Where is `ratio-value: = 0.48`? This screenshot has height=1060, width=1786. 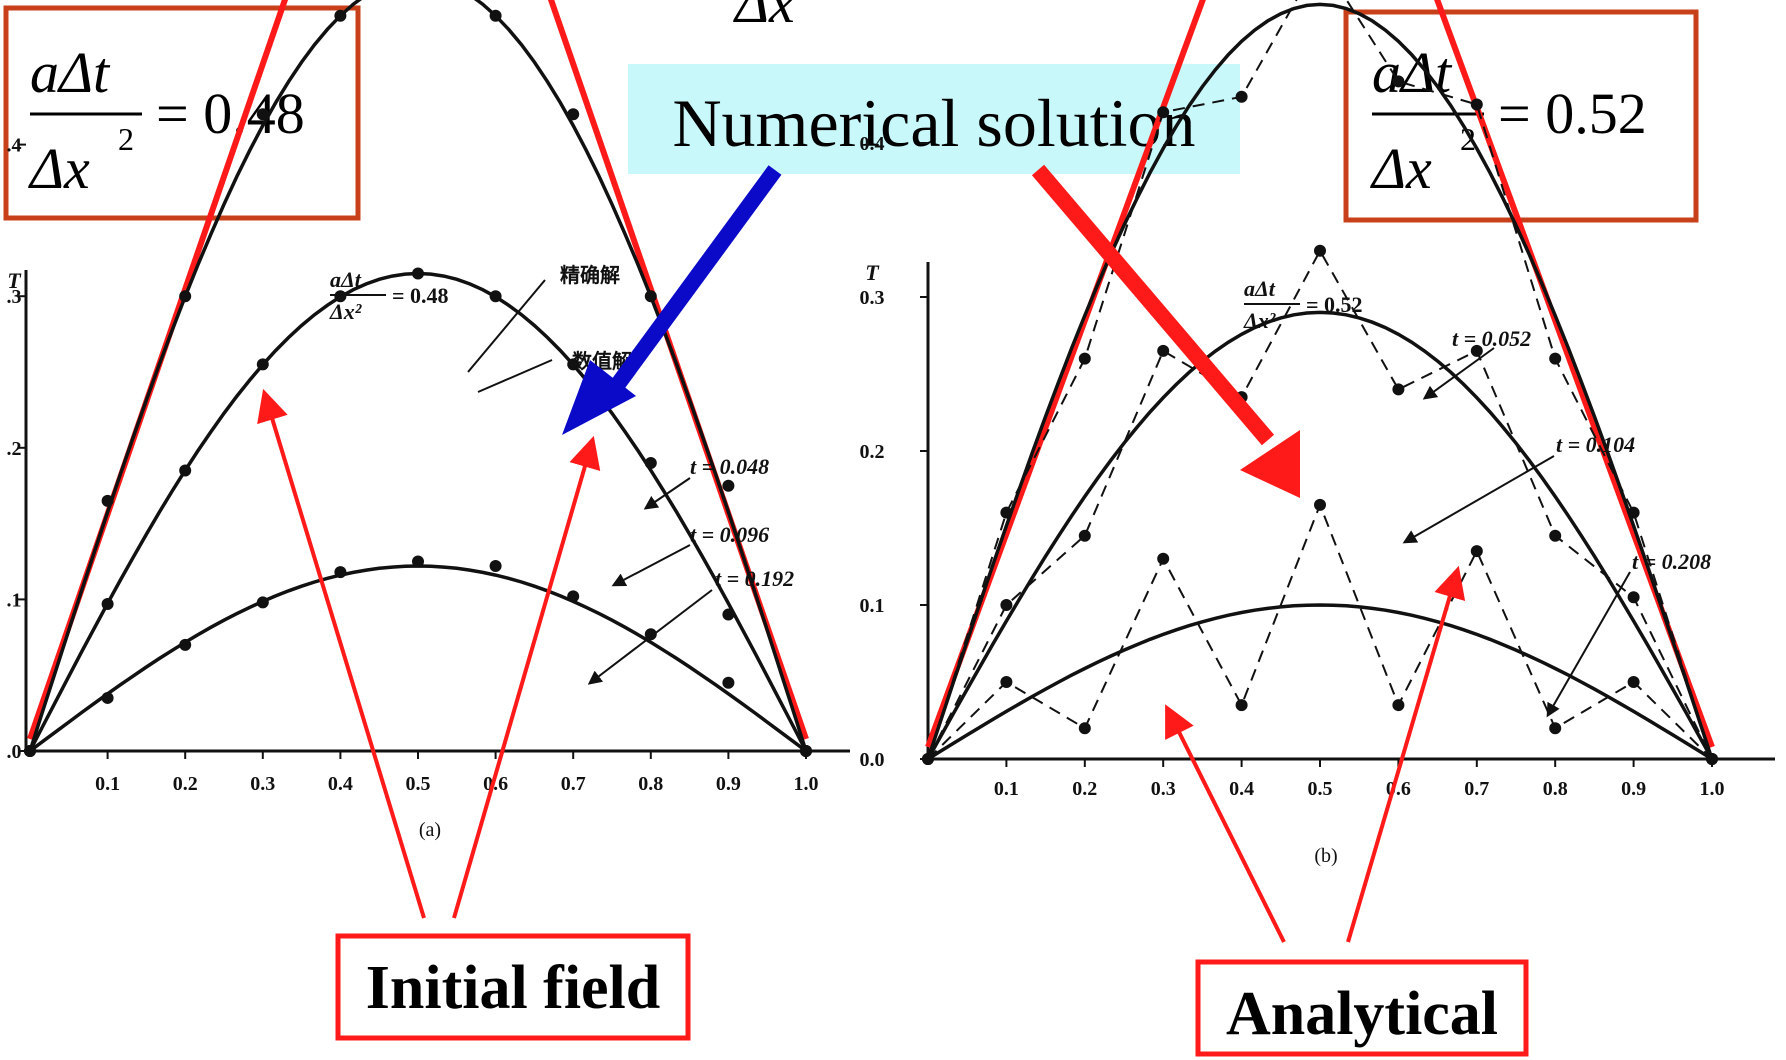 ratio-value: = 0.48 is located at coordinates (420, 295).